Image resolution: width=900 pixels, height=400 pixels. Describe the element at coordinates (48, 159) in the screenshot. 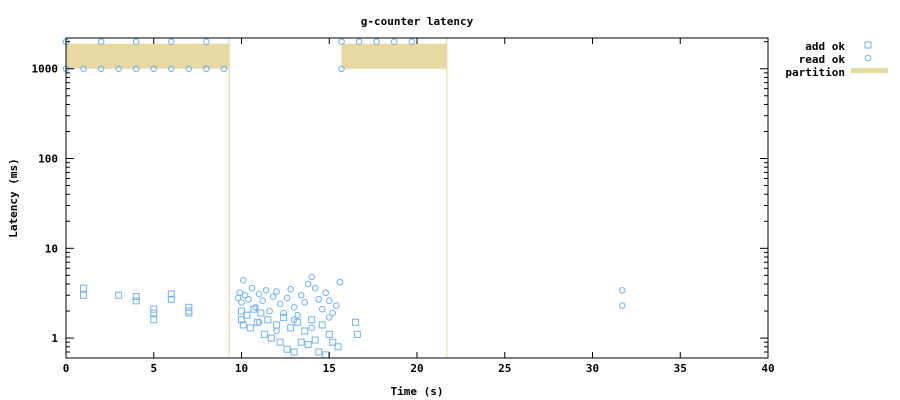

I see `y-tick-label: 100` at that location.